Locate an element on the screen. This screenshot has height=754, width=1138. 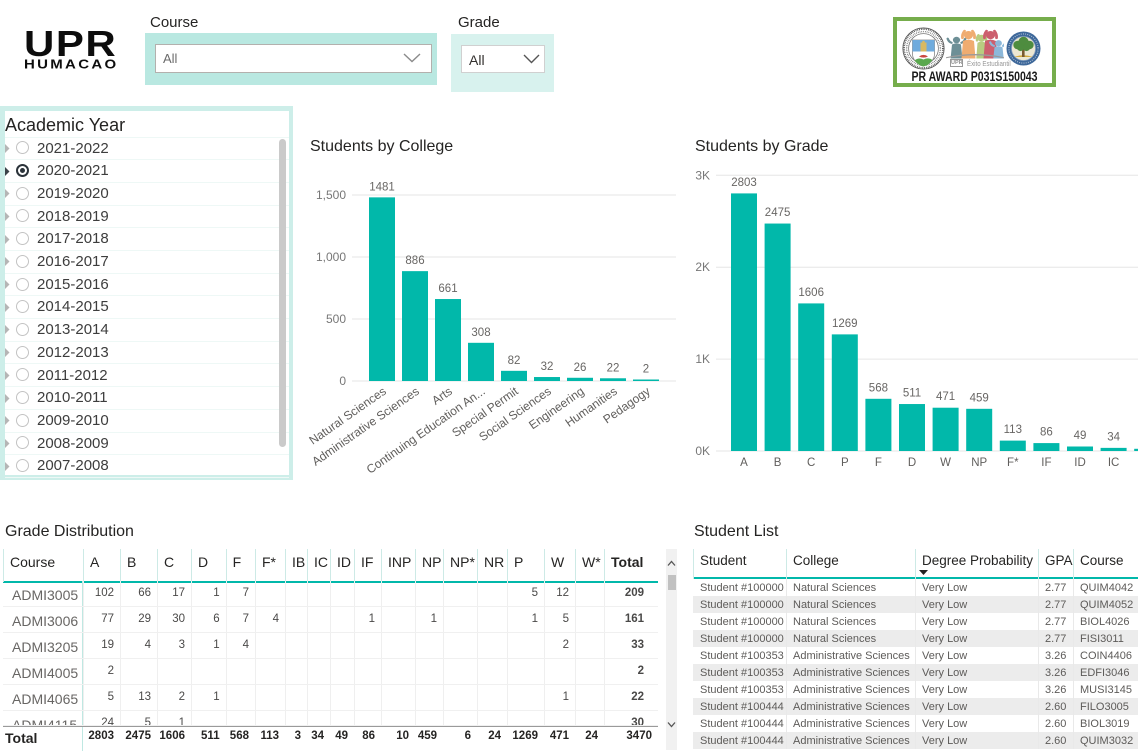
svg-text: 0K is located at coordinates (702, 451).